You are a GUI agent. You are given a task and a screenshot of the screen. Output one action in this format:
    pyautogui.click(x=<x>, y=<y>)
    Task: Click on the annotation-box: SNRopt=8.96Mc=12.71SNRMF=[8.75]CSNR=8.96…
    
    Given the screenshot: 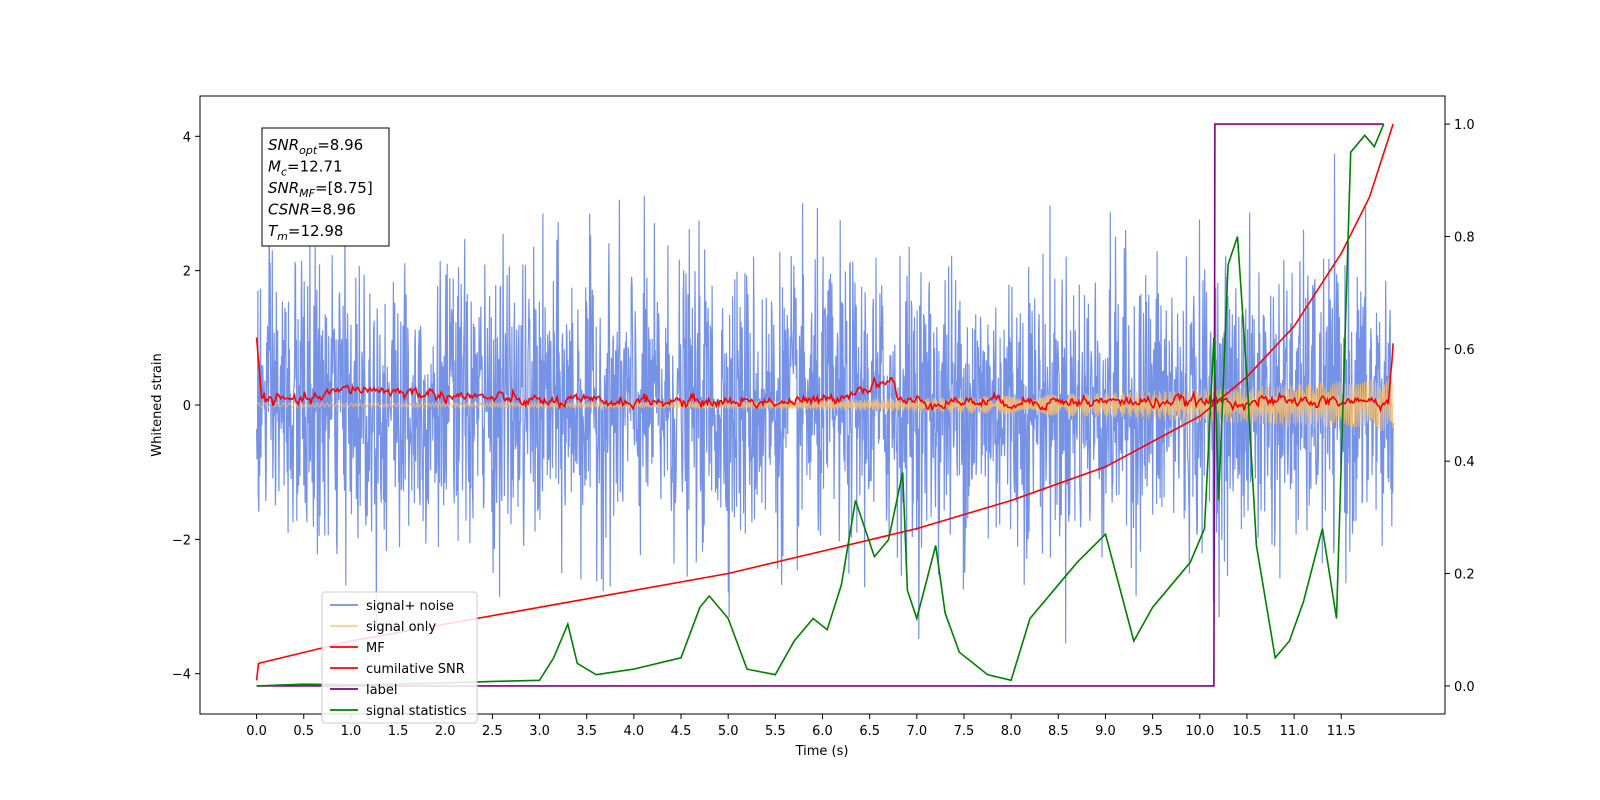 What is the action you would take?
    pyautogui.click(x=325, y=187)
    